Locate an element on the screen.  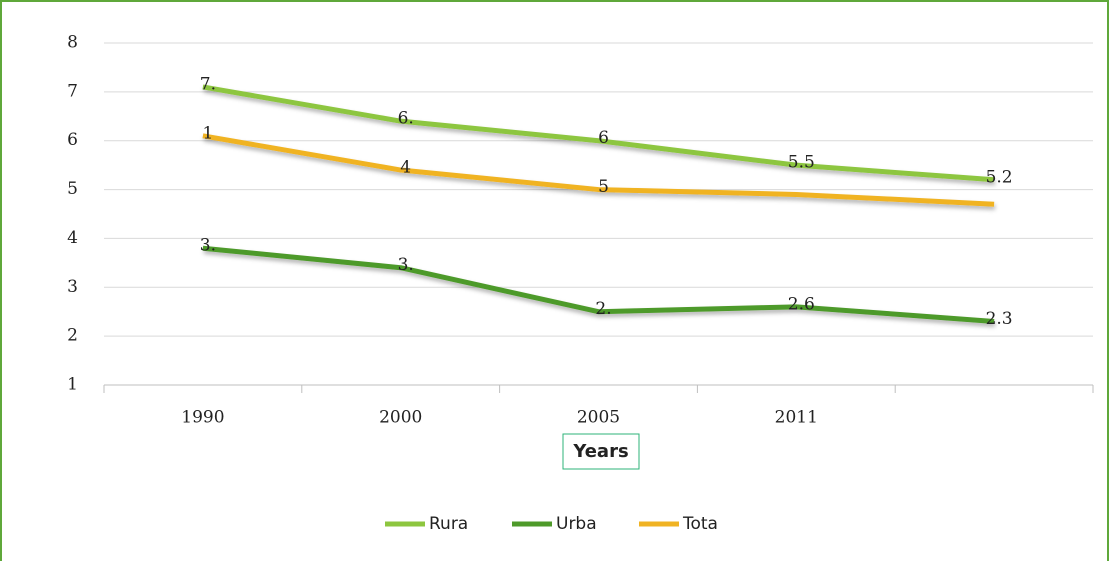
data-label: 2.6 is located at coordinates (801, 304).